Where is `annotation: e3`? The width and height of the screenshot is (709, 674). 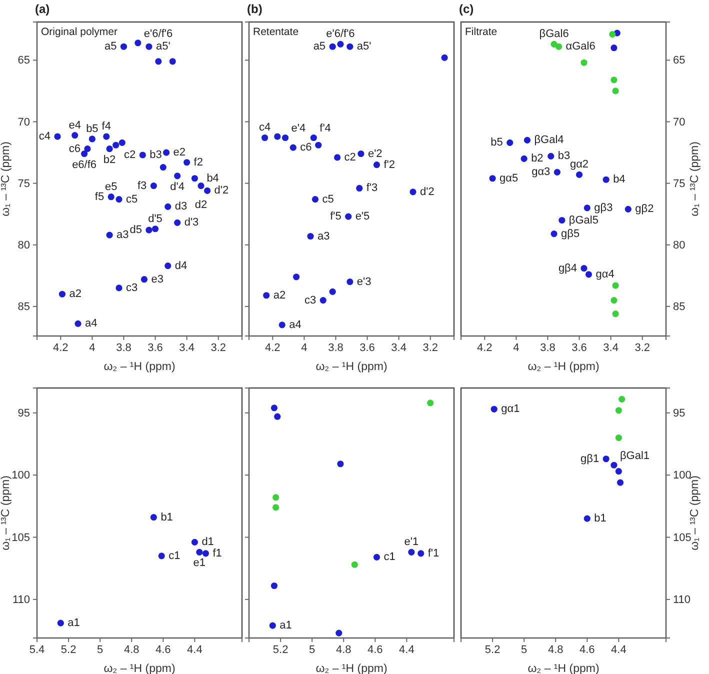 annotation: e3 is located at coordinates (157, 279).